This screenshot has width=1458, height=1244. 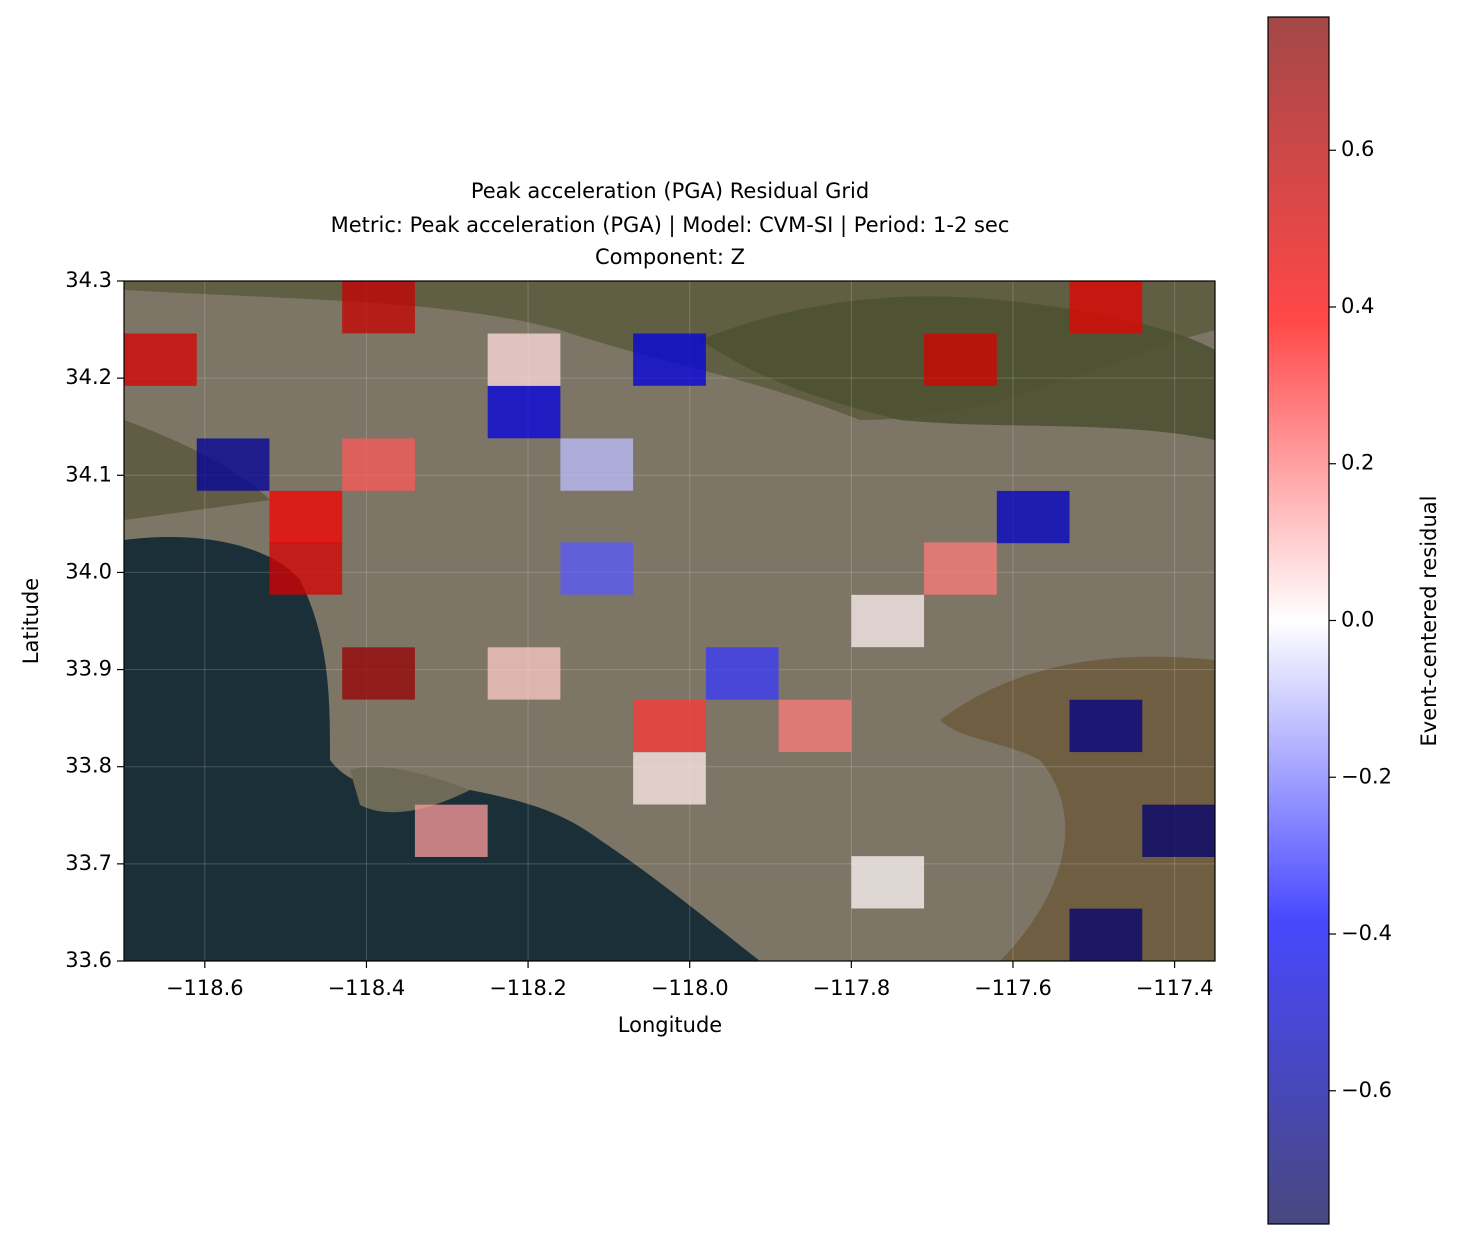 I want to click on colorbar-tick-label: 0.4, so click(x=1357, y=306).